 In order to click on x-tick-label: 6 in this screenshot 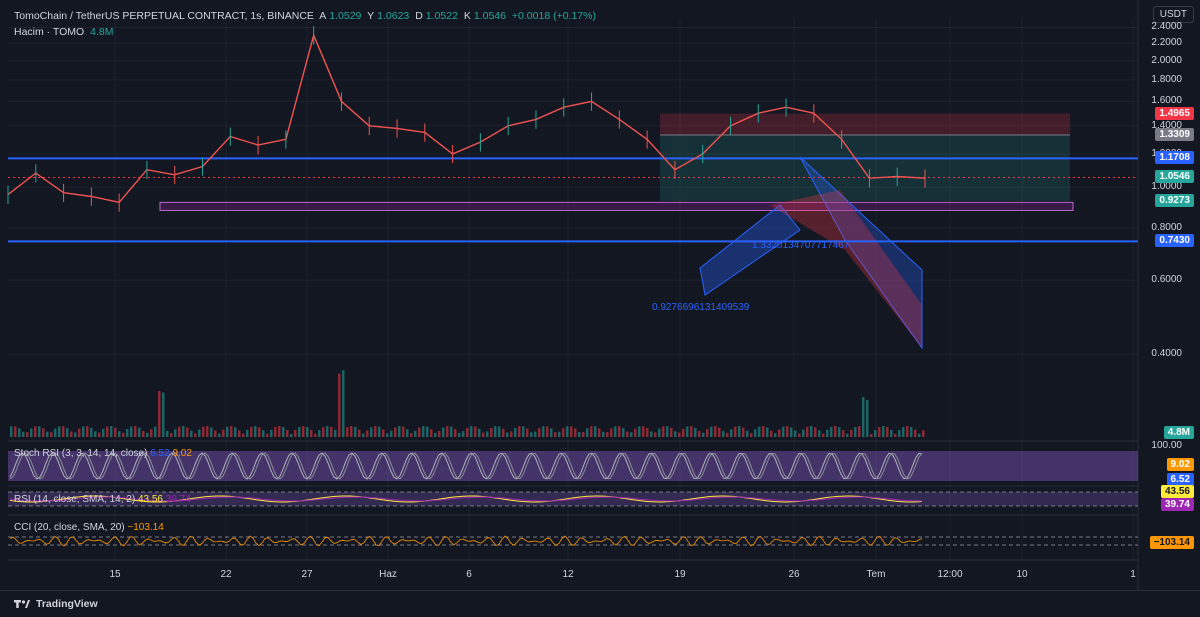, I will do `click(469, 574)`.